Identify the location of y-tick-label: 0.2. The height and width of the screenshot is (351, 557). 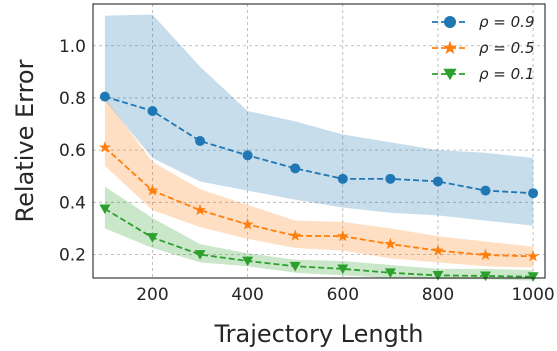
(72, 256).